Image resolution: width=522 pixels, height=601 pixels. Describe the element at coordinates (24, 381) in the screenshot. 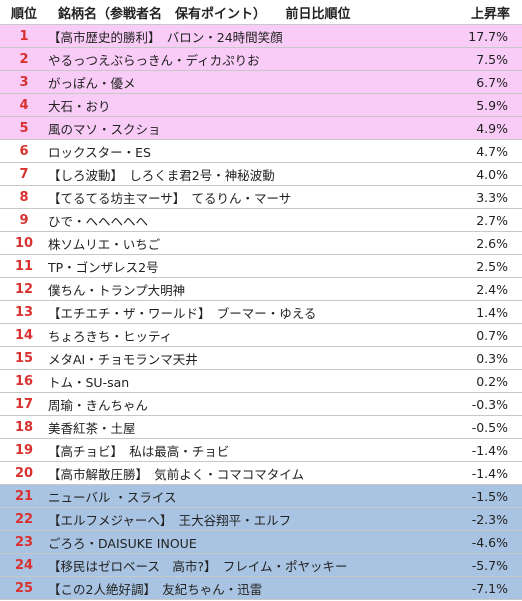

I see `rank-cell: 16` at that location.